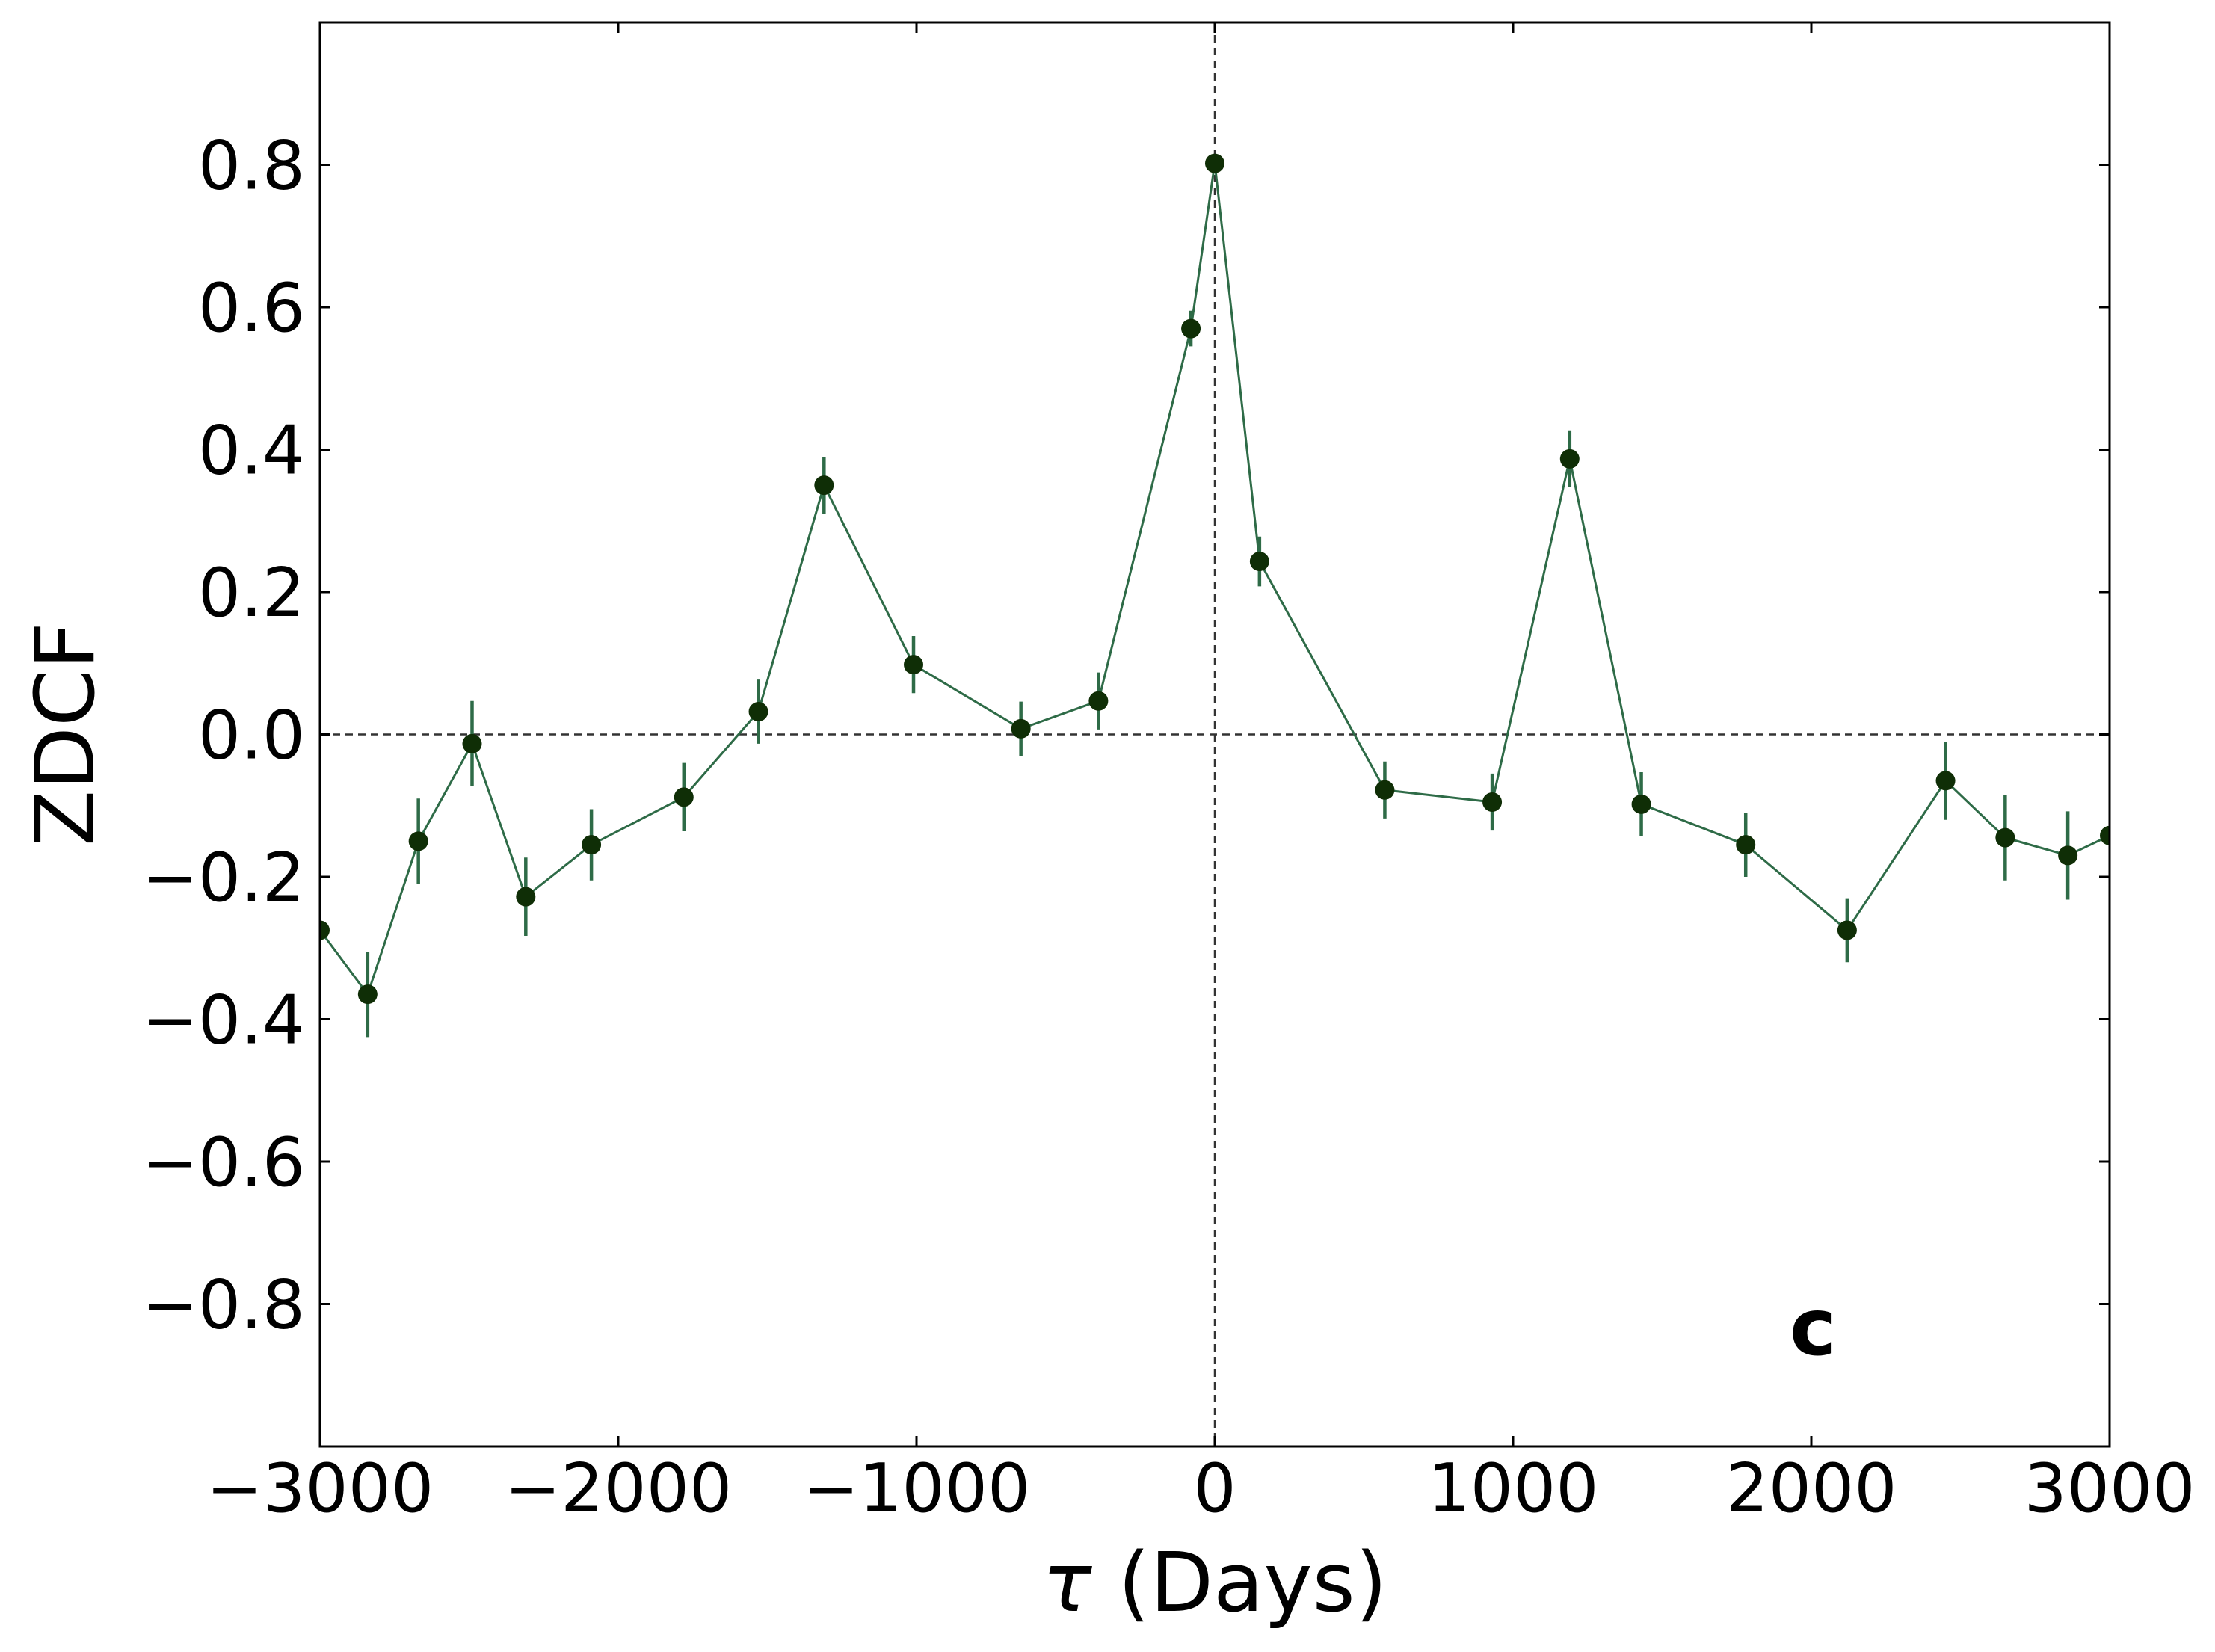  What do you see at coordinates (251, 166) in the screenshot?
I see `y-tick-label: 0.8` at bounding box center [251, 166].